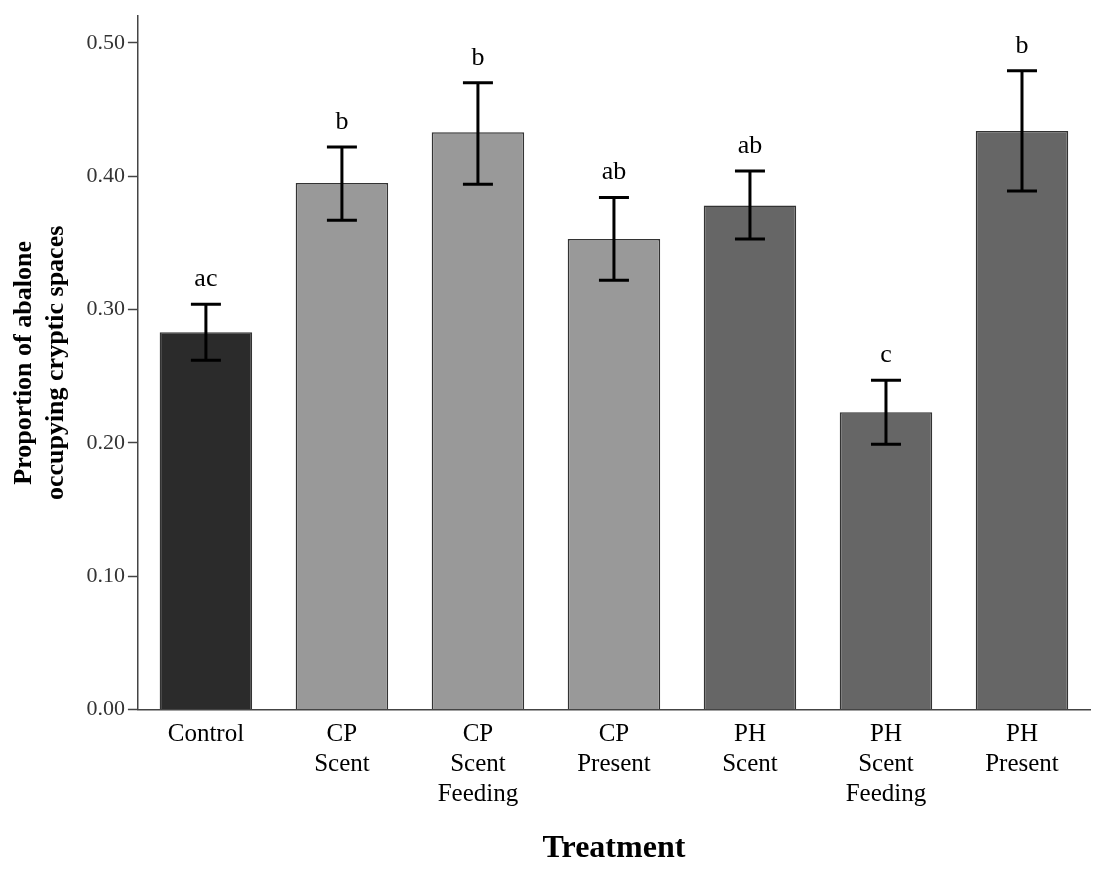 The width and height of the screenshot is (1095, 882). Describe the element at coordinates (1022, 748) in the screenshot. I see `x-tick-label: PH Present` at that location.